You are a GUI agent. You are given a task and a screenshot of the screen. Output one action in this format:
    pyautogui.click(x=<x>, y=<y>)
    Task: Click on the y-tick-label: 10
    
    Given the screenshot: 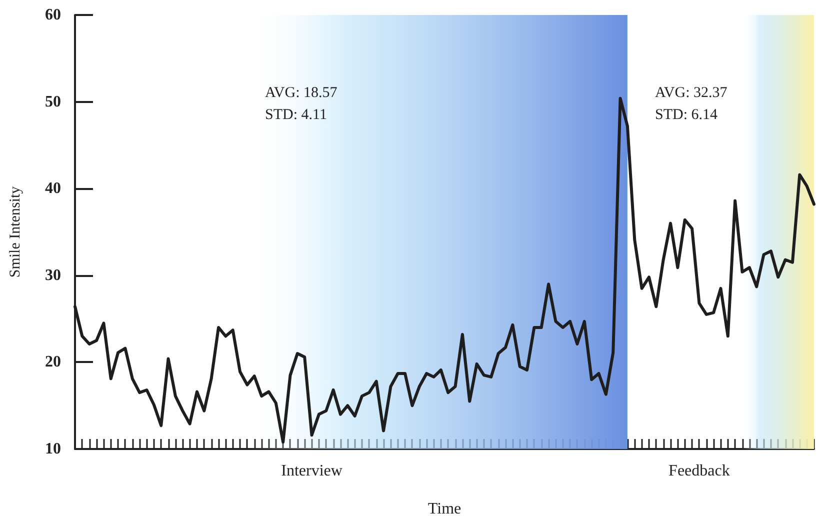 What is the action you would take?
    pyautogui.click(x=53, y=449)
    